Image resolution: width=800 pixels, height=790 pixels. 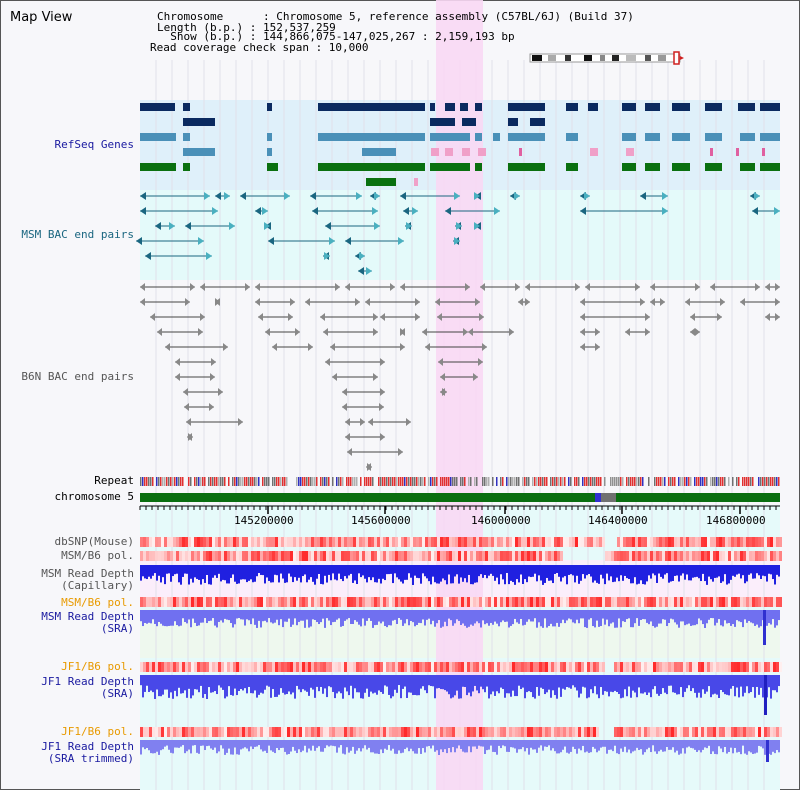 I want to click on track-label-dbsnp: dbSNP(Mouse), so click(x=94, y=541).